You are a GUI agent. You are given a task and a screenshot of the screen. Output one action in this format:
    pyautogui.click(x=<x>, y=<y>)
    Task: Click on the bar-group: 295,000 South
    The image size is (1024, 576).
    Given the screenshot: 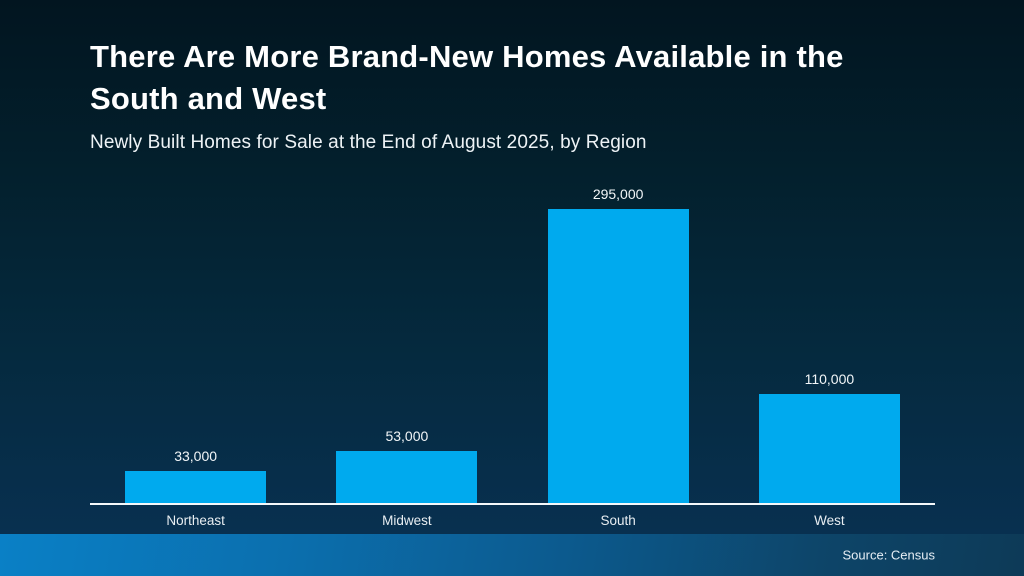 What is the action you would take?
    pyautogui.click(x=618, y=351)
    